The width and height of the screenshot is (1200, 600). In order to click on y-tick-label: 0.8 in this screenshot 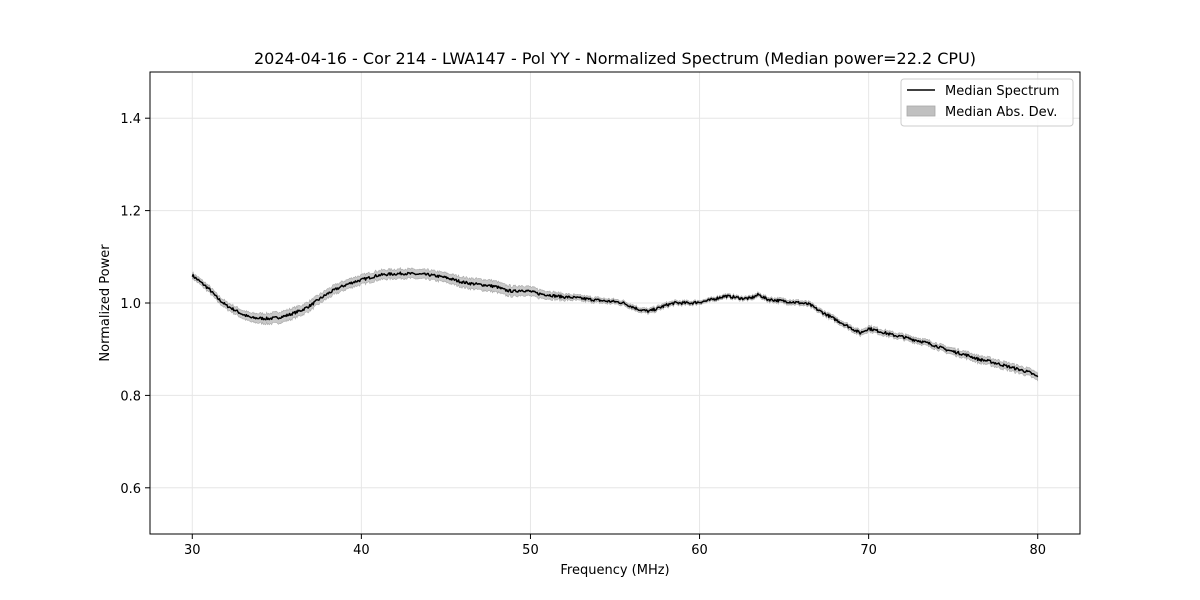, I will do `click(130, 396)`.